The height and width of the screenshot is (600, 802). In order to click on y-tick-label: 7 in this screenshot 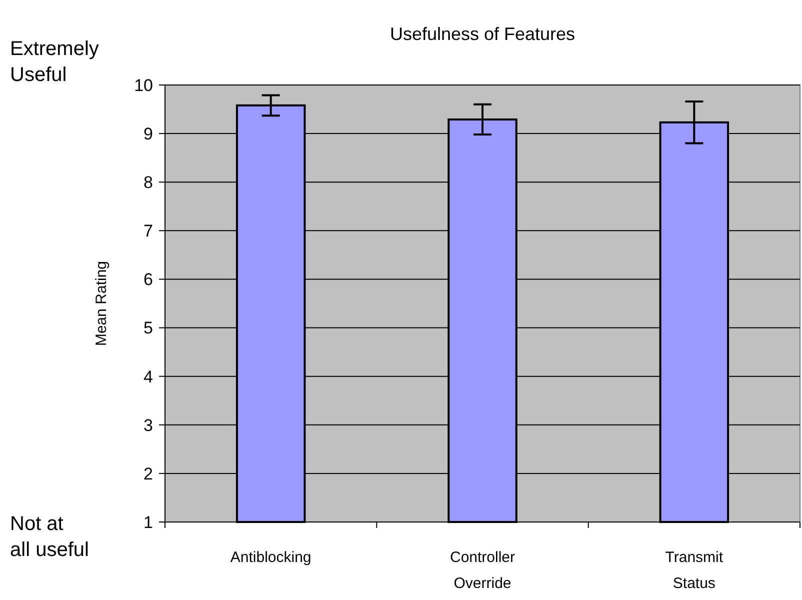, I will do `click(148, 231)`.